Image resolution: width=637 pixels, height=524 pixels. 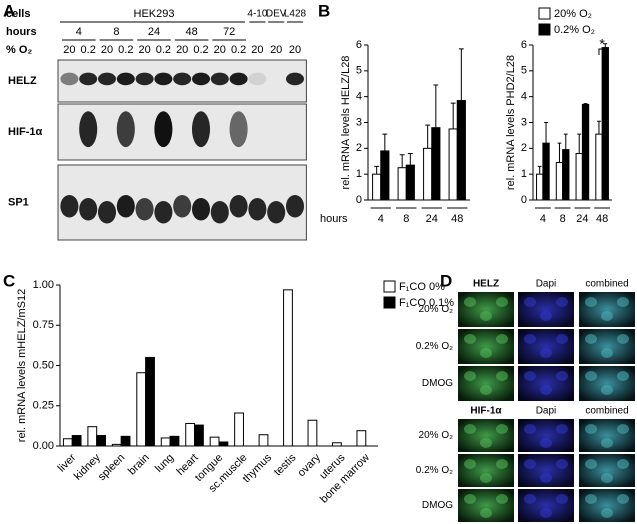 What do you see at coordinates (334, 219) in the screenshot?
I see `x-axis-label: hours` at bounding box center [334, 219].